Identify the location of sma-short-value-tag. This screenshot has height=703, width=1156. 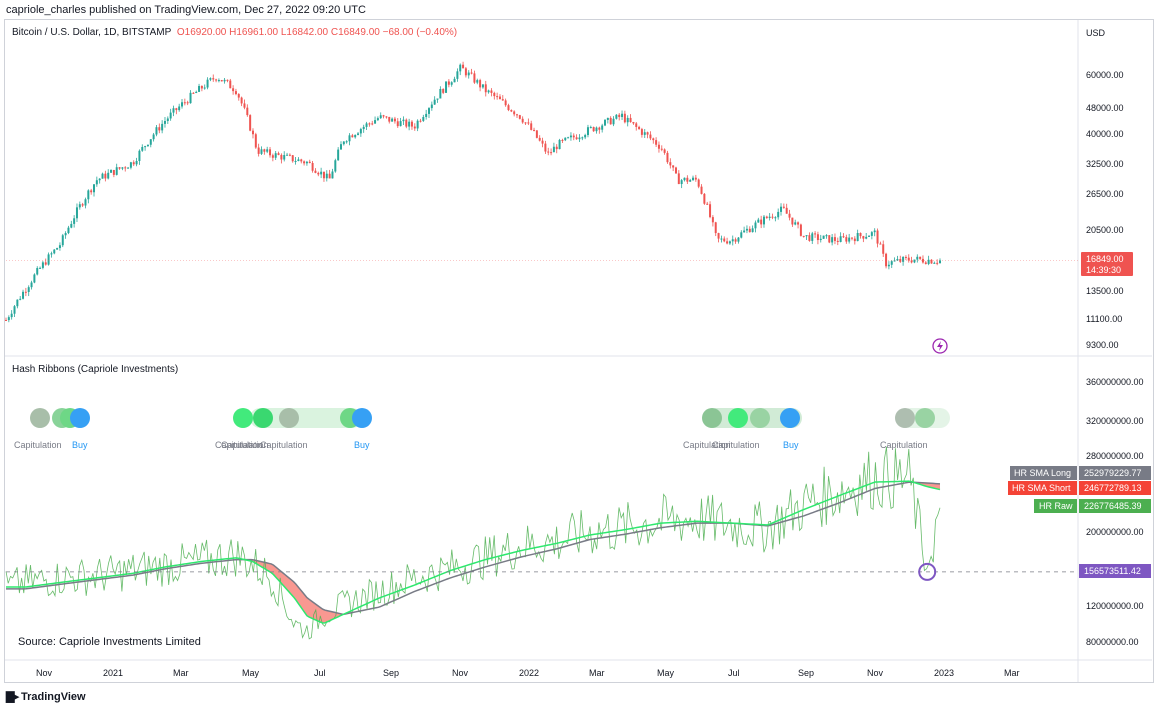
(1115, 488).